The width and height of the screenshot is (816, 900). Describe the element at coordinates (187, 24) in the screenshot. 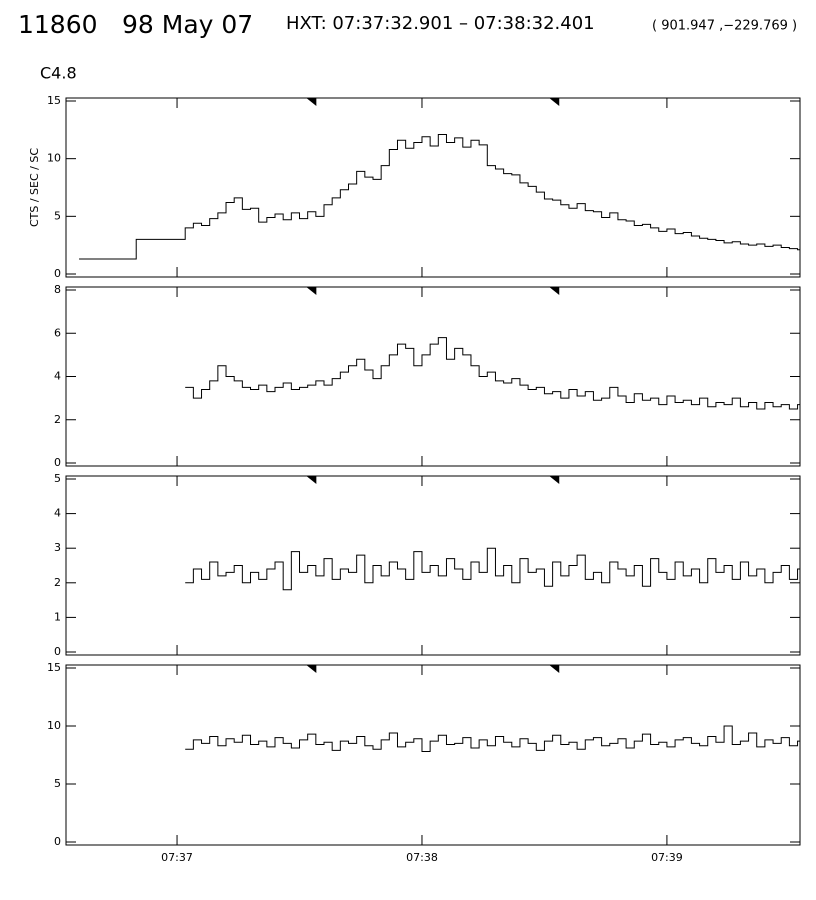

I see `observation-date: 98 May 07` at that location.